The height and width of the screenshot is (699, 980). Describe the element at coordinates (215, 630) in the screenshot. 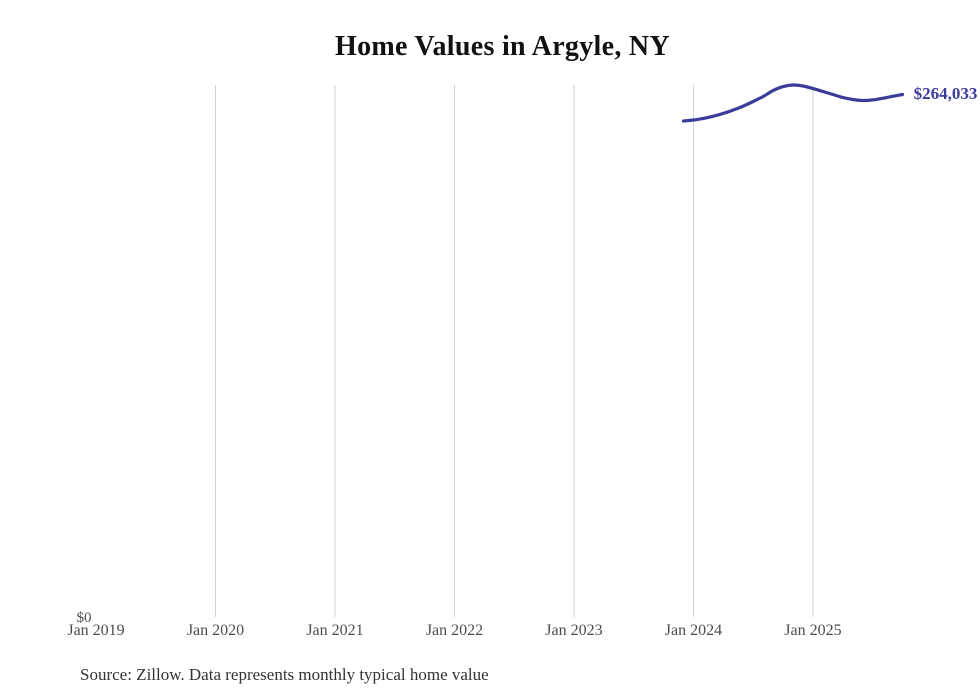

I see `x-tick-label: Jan 2020` at that location.